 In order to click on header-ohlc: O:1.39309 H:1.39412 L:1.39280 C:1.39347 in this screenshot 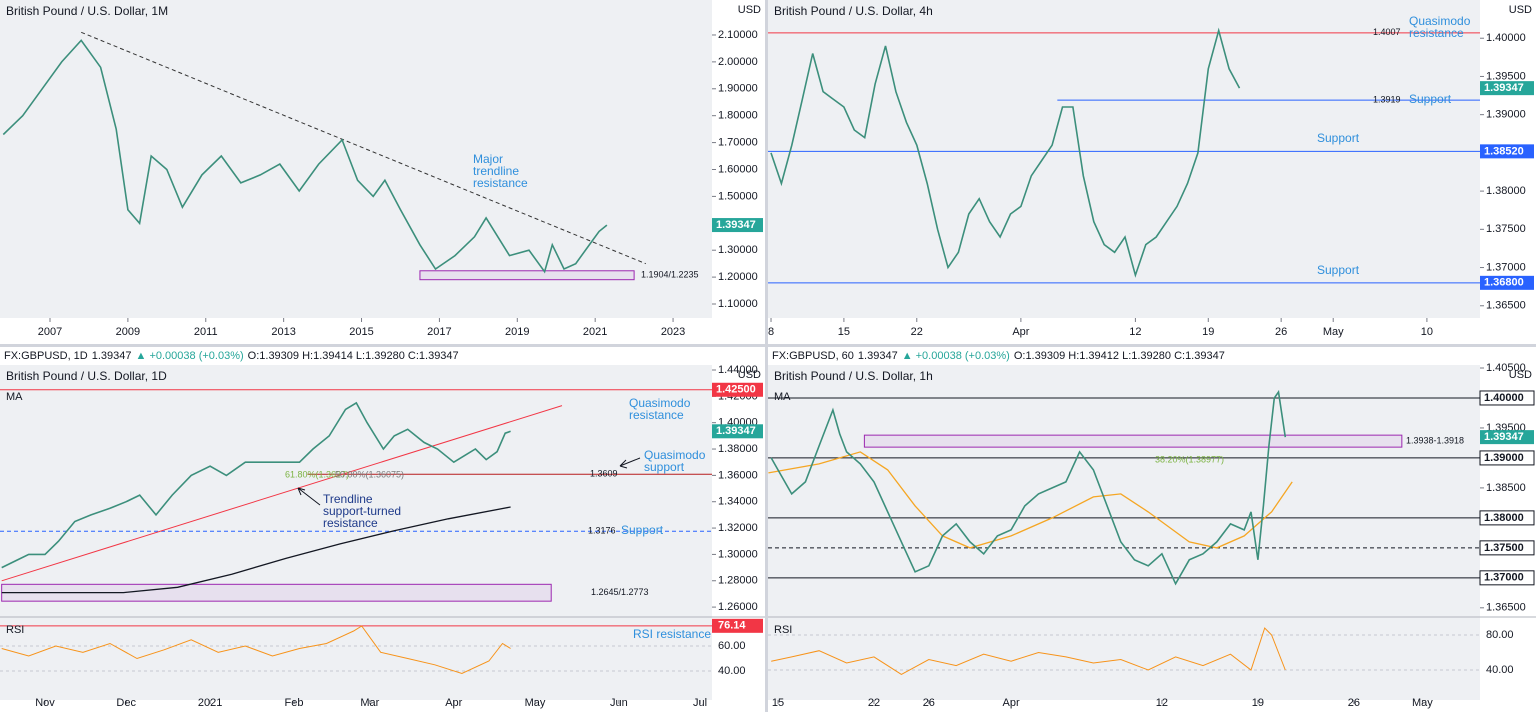, I will do `click(1119, 356)`.